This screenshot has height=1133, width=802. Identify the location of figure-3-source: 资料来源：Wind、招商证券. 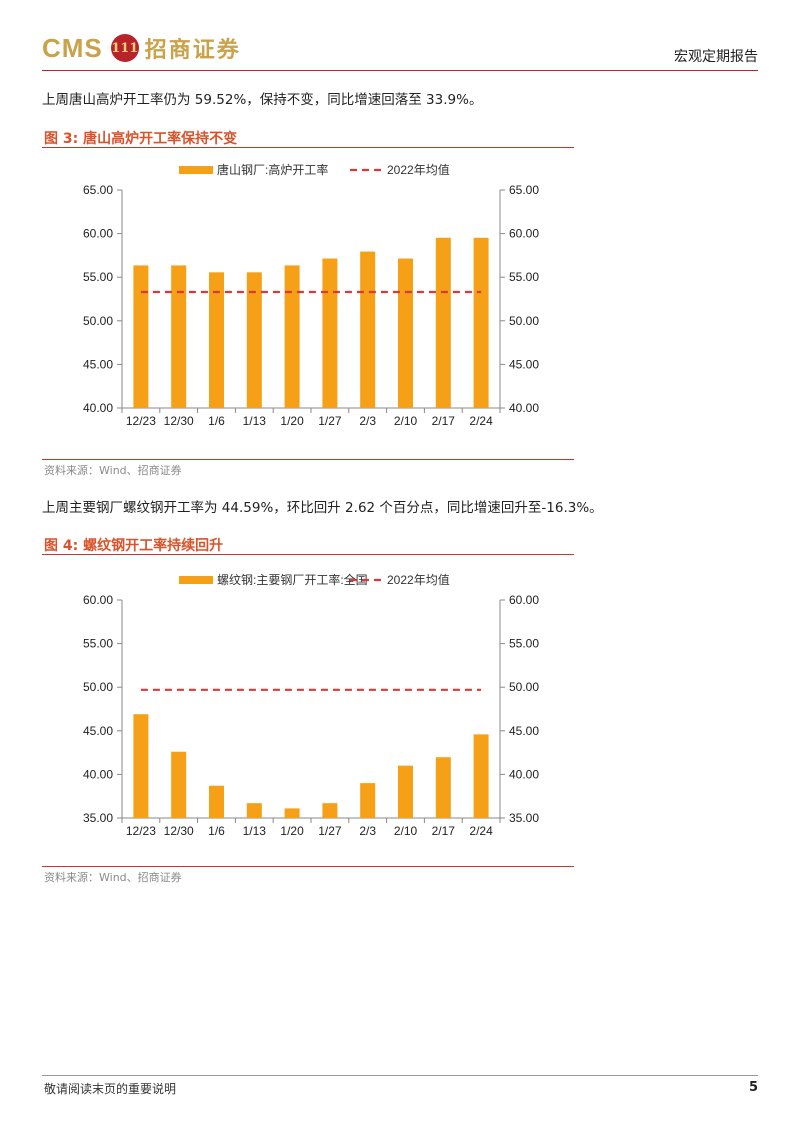
(113, 470).